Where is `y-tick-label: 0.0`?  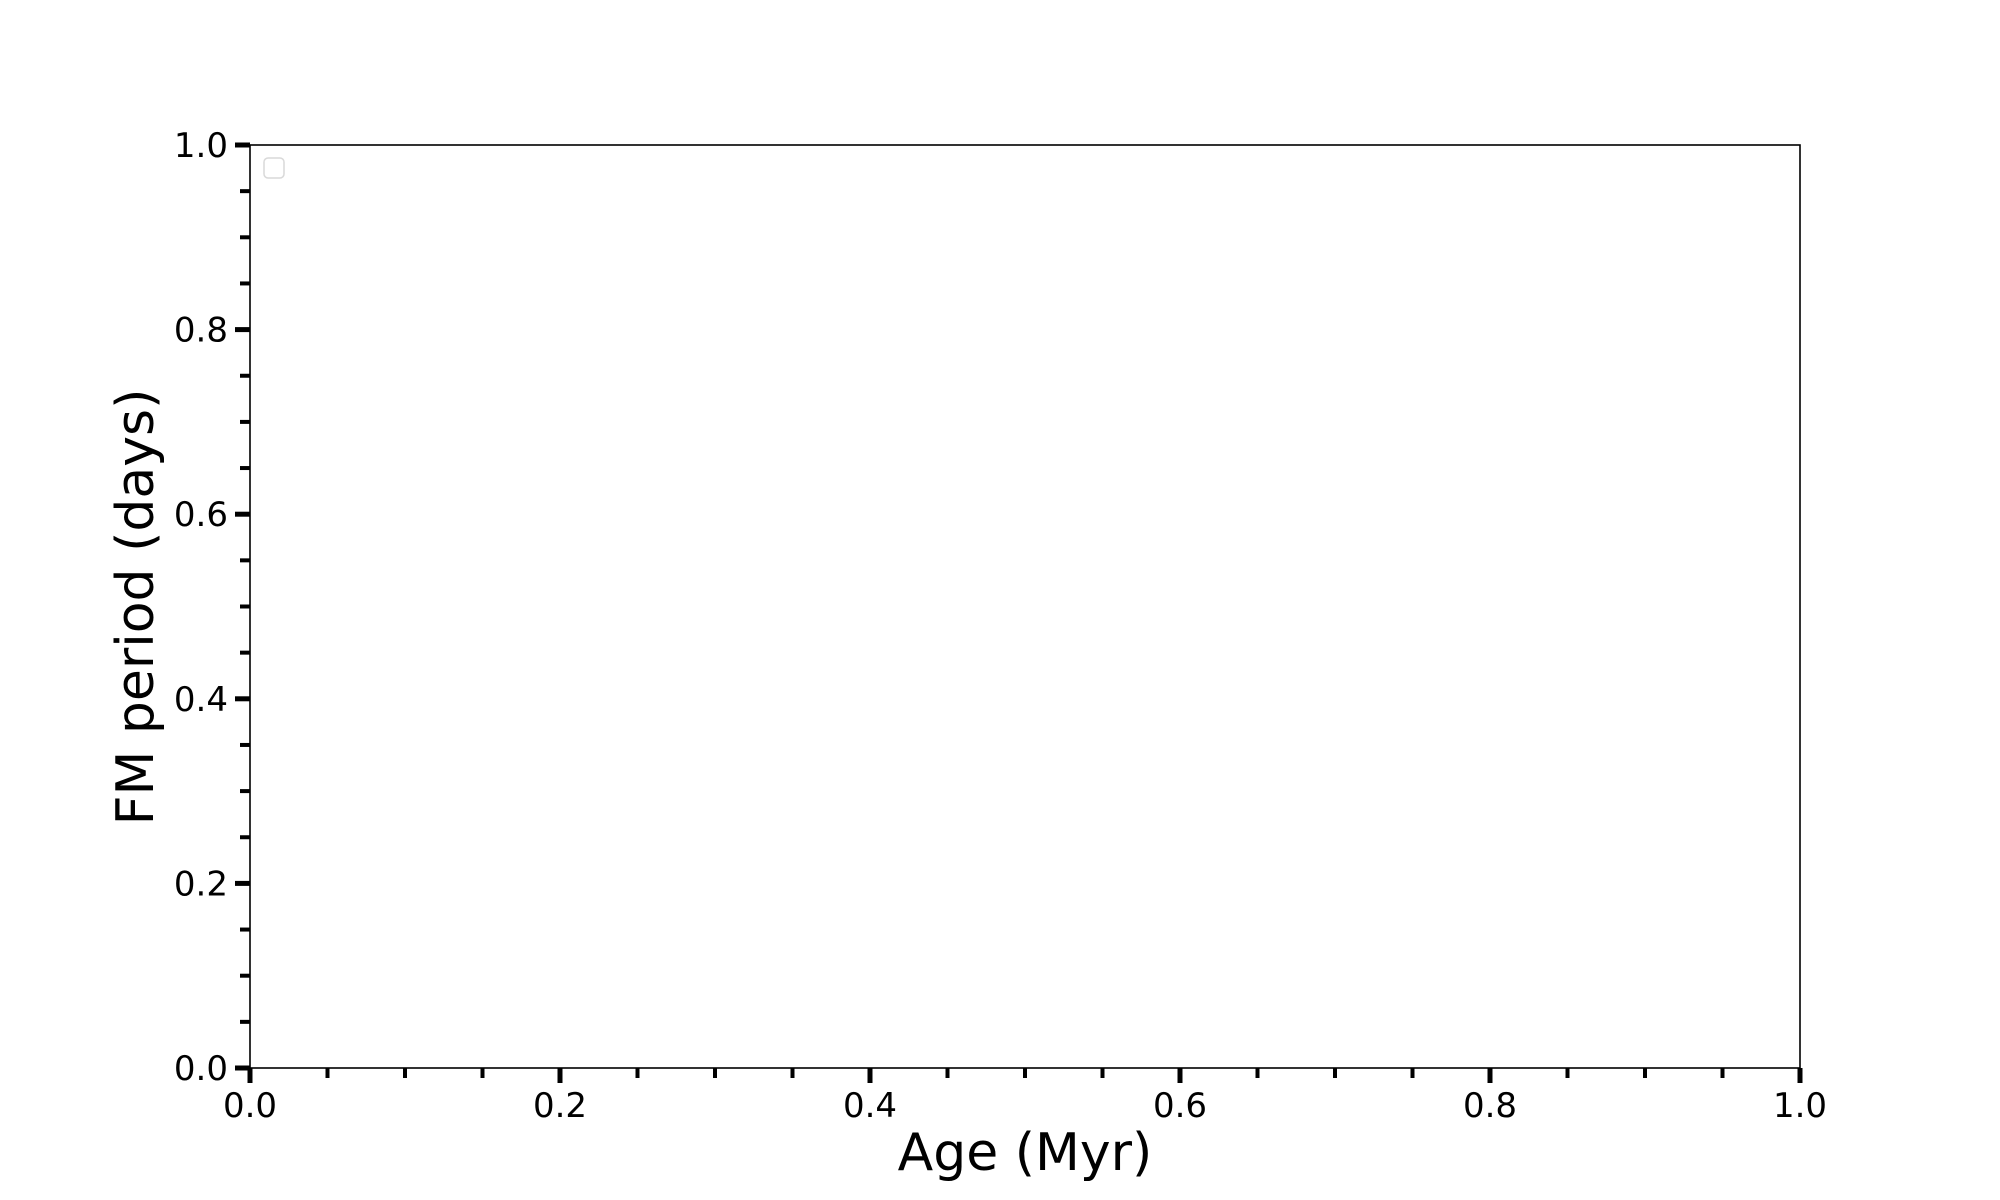
y-tick-label: 0.0 is located at coordinates (201, 1069).